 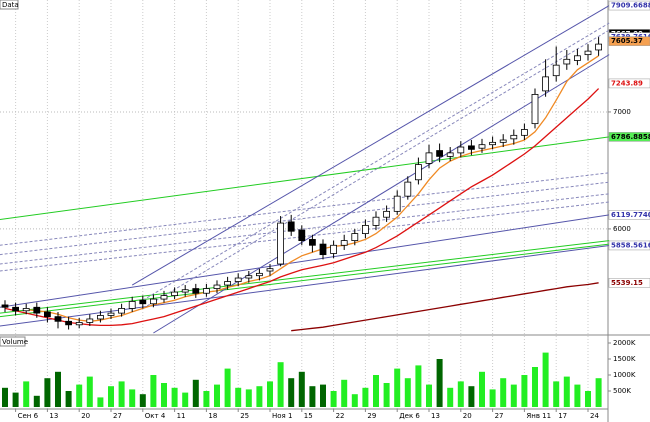 I want to click on x-tick-label: Окт 4, so click(x=155, y=416).